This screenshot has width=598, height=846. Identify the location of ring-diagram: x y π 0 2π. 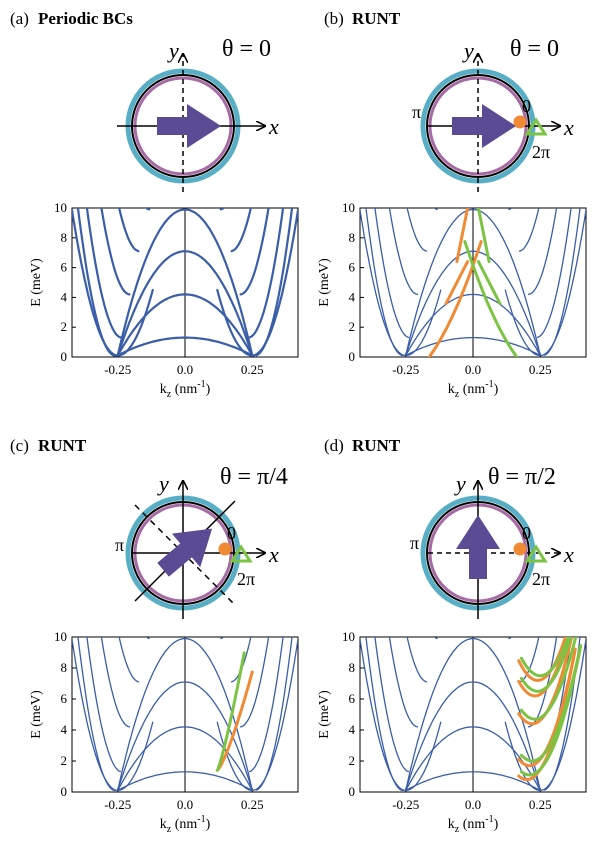
(197, 545).